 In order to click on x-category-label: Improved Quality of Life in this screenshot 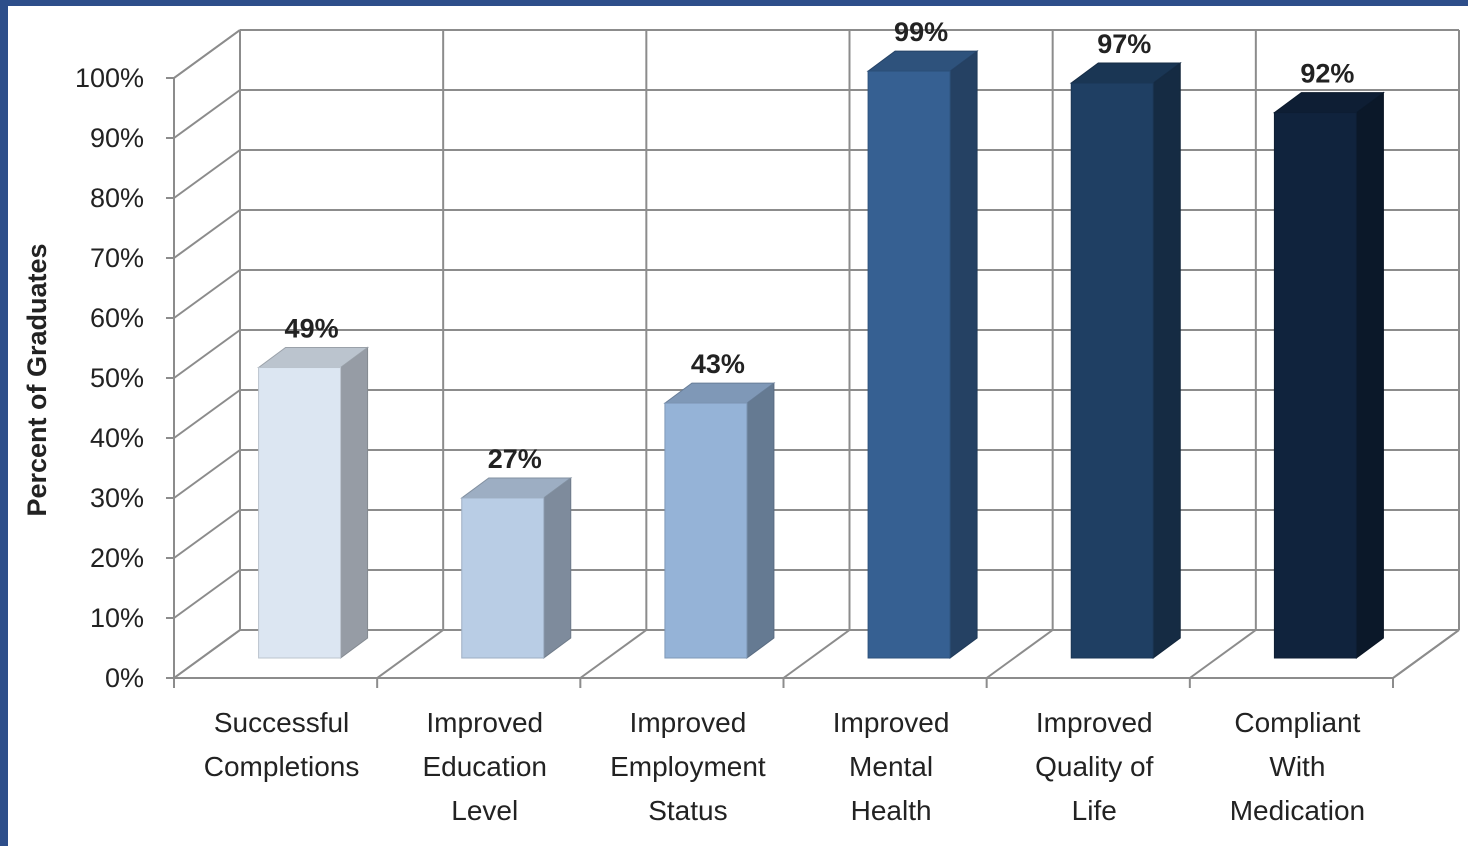, I will do `click(1094, 766)`.